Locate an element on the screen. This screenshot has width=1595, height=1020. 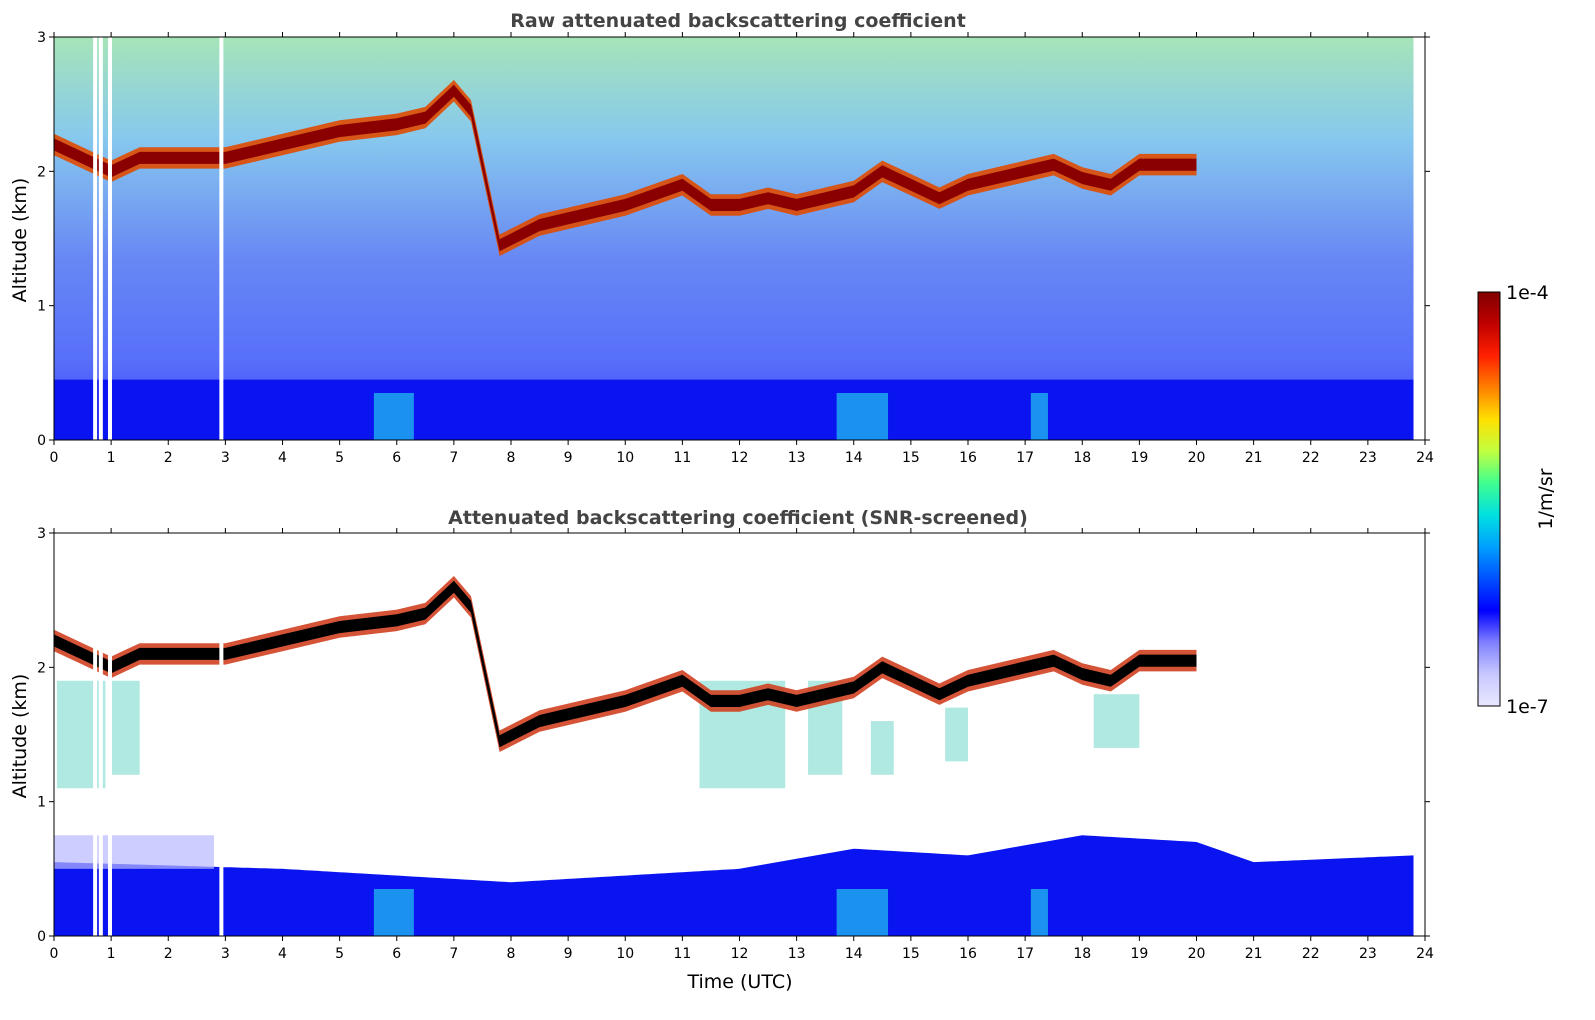
colorbar-min-label: 1e-7 is located at coordinates (1527, 707).